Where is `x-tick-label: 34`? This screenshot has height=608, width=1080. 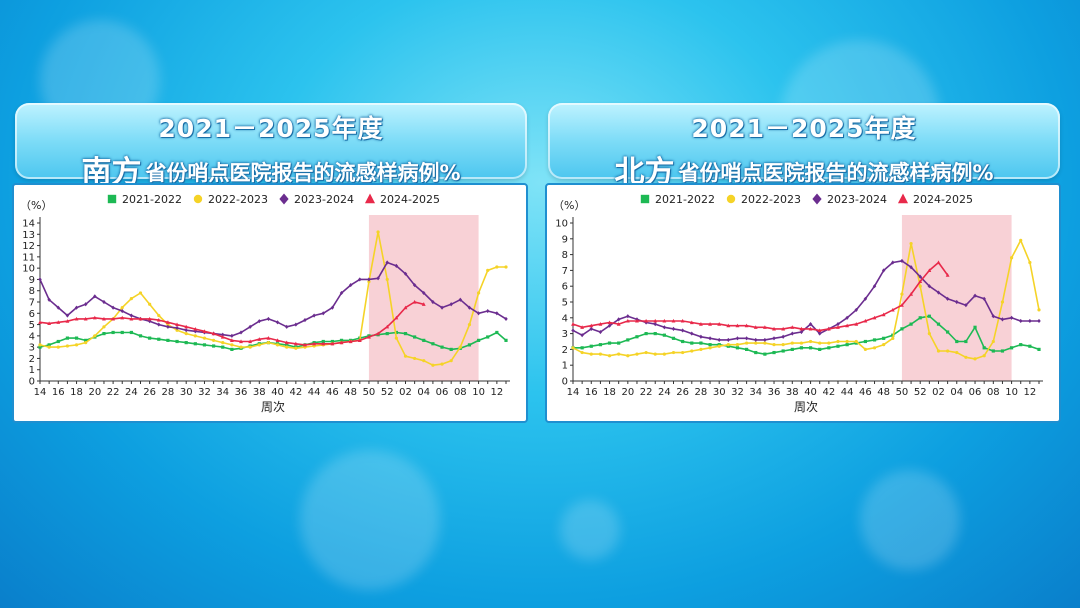
x-tick-label: 34 is located at coordinates (222, 392).